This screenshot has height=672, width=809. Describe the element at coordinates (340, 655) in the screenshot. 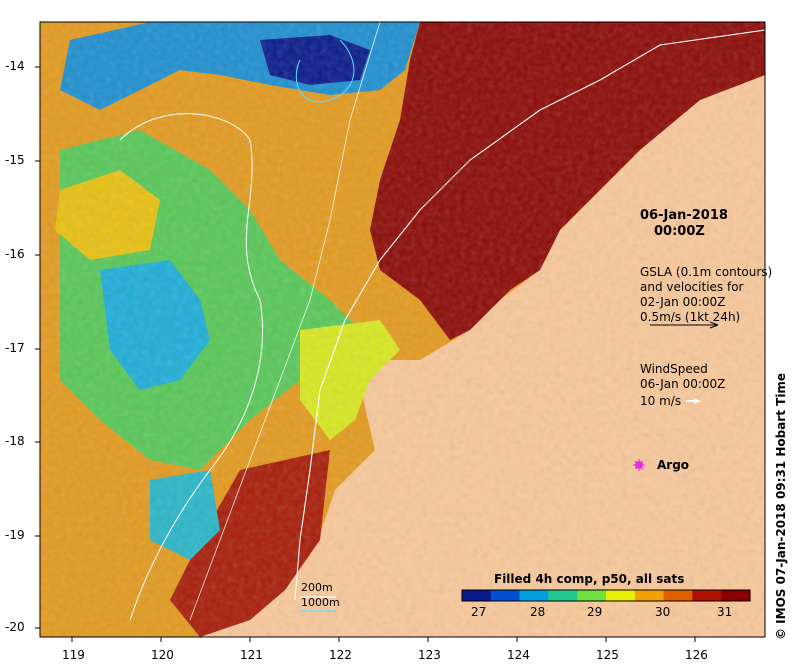

I see `x-tick-label: 122` at that location.